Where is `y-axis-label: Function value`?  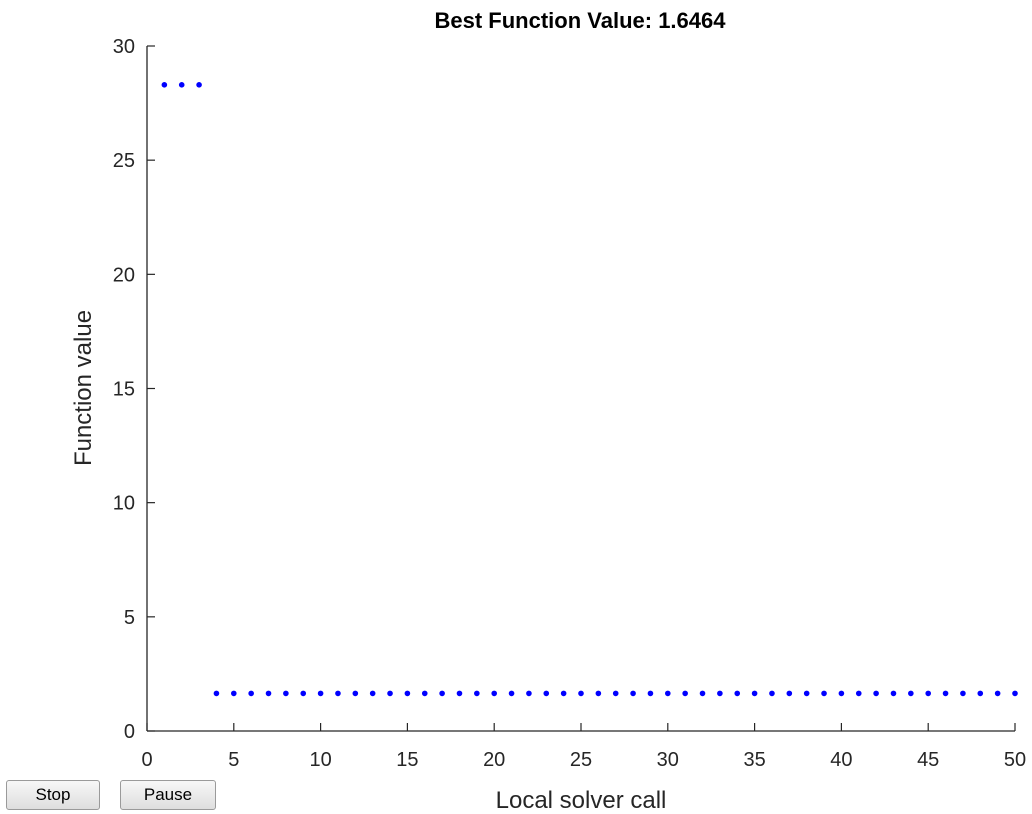
y-axis-label: Function value is located at coordinates (83, 388).